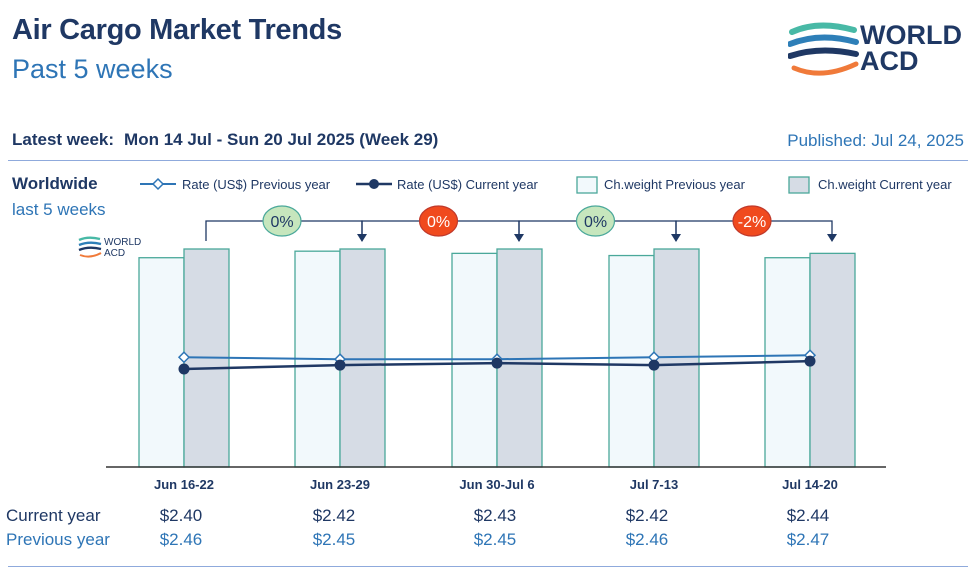 This screenshot has height=574, width=976. What do you see at coordinates (488, 160) in the screenshot?
I see `divider-top` at bounding box center [488, 160].